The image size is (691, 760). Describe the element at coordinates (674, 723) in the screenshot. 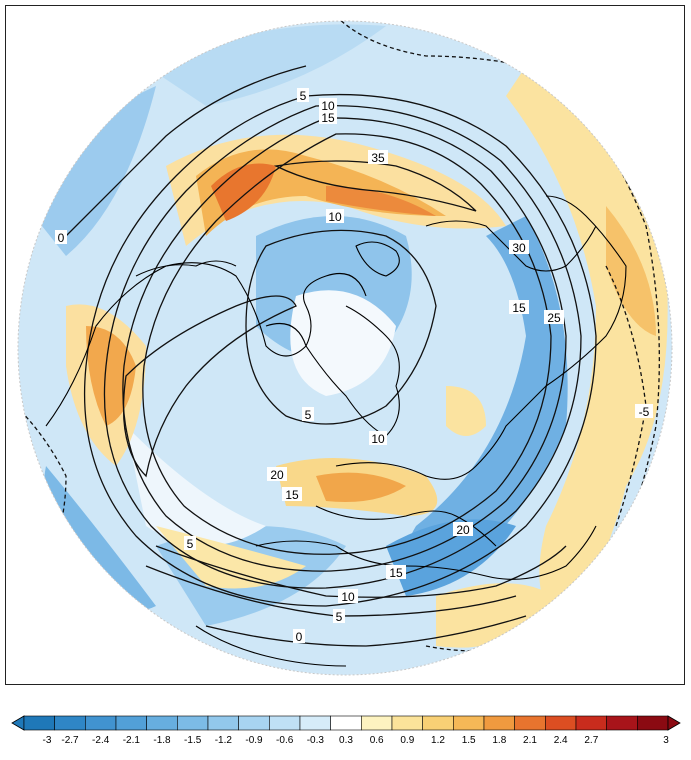

I see `colorbar-over-arrow` at that location.